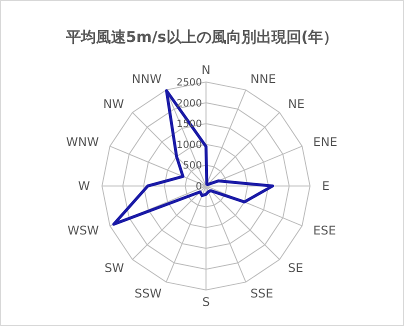 The height and width of the screenshot is (326, 404). What do you see at coordinates (296, 104) in the screenshot?
I see `spoke-label: NE` at bounding box center [296, 104].